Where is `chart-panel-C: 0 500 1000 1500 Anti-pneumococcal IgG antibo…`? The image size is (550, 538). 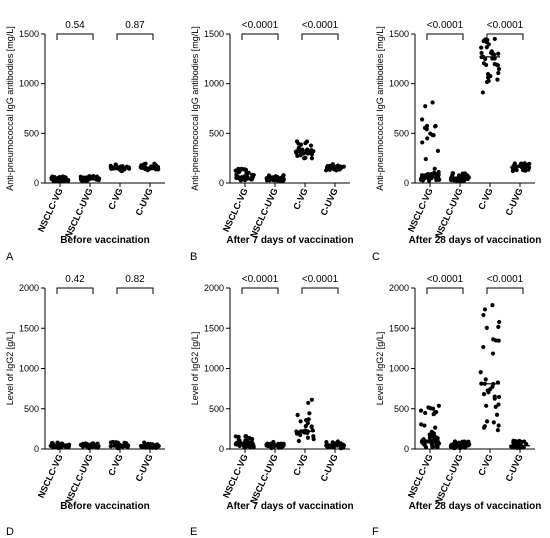
chart-panel-C: 0 500 1000 1500 Anti-pneumococcal IgG antibo… is located at coordinates (456, 141).